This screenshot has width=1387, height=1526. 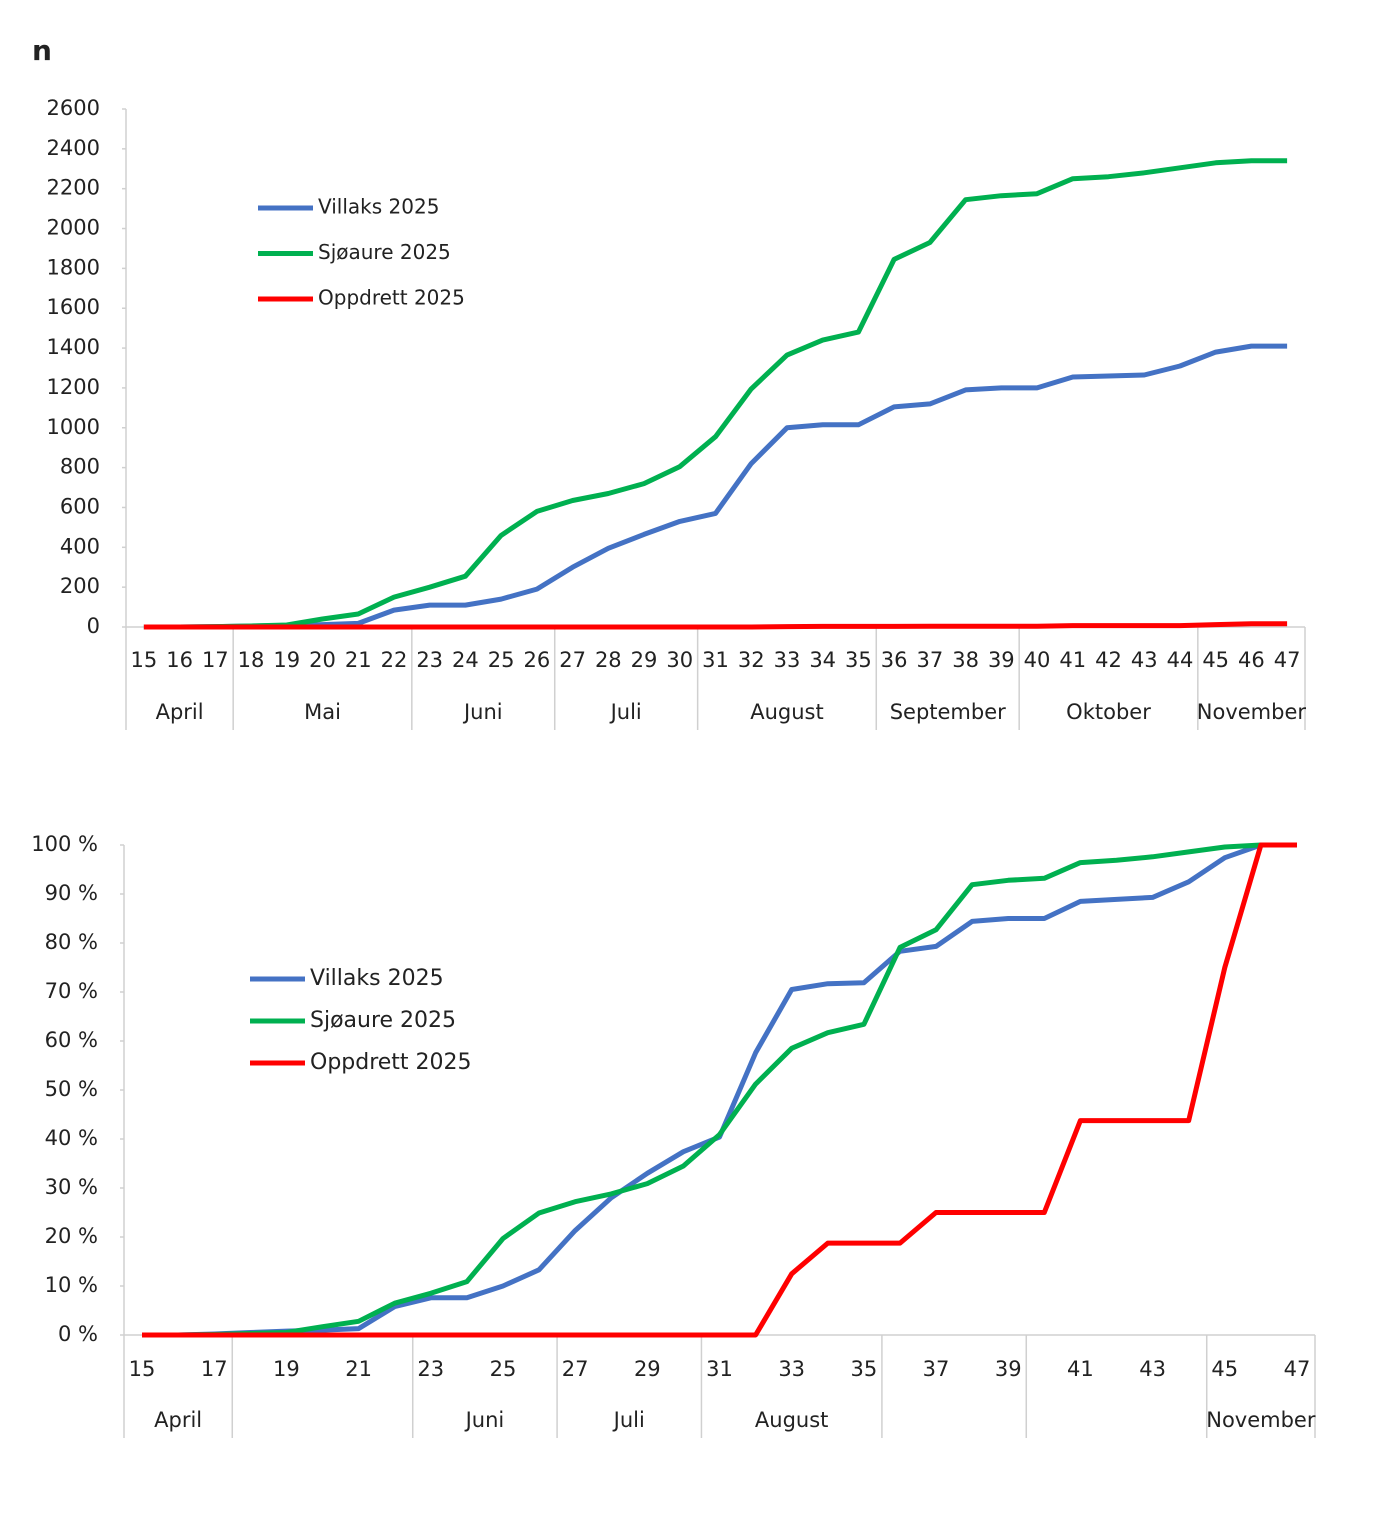 I want to click on y-tick-label: 600, so click(x=80, y=506).